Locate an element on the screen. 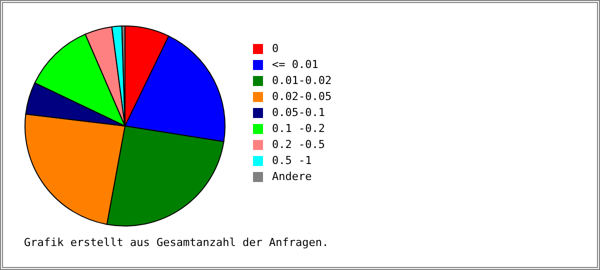  legend-label: Andere is located at coordinates (292, 177).